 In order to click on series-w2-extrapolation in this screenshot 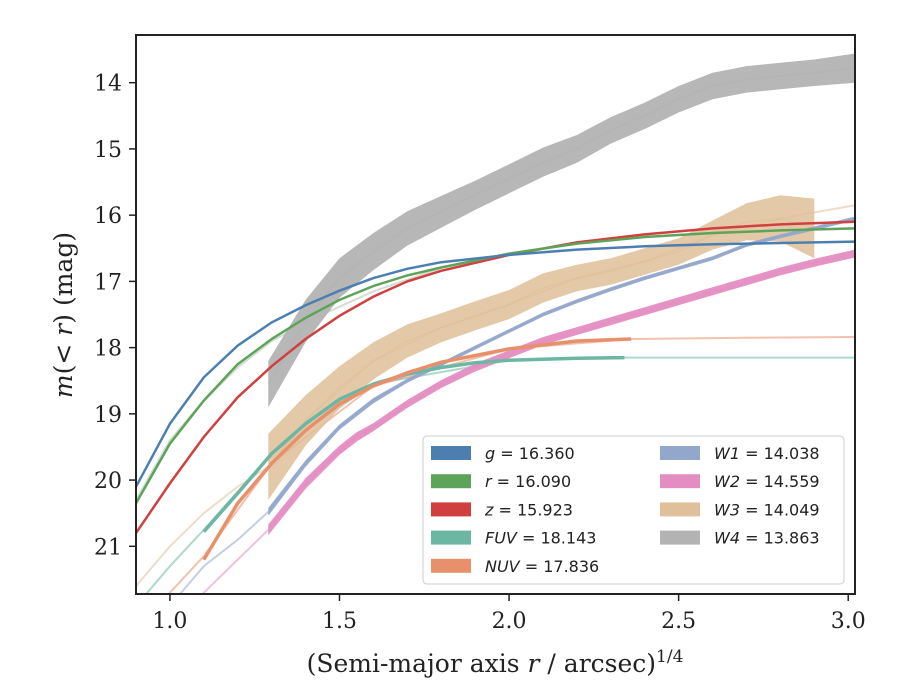, I will do `click(235, 561)`.